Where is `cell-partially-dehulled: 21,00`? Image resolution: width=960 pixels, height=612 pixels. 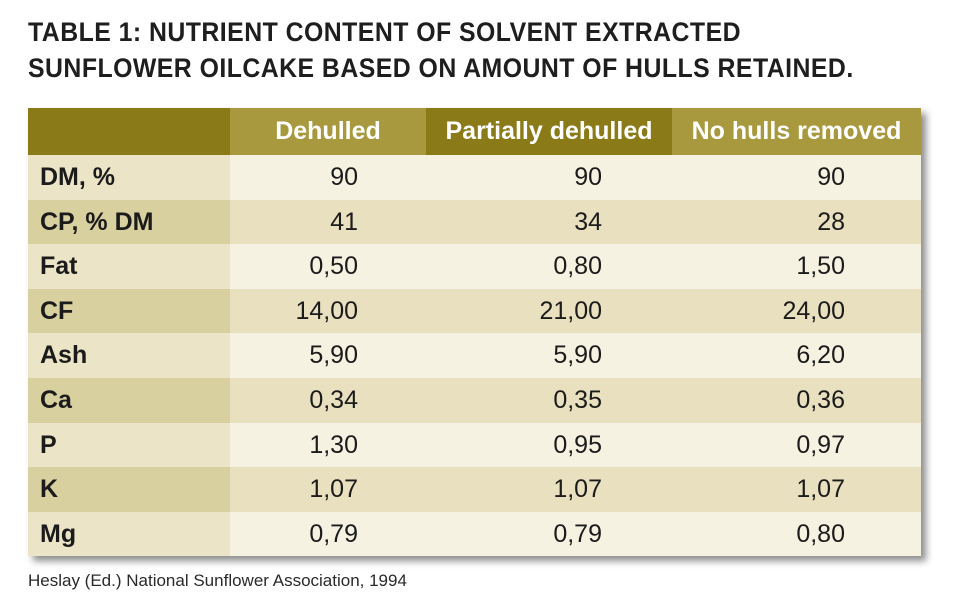 cell-partially-dehulled: 21,00 is located at coordinates (549, 311).